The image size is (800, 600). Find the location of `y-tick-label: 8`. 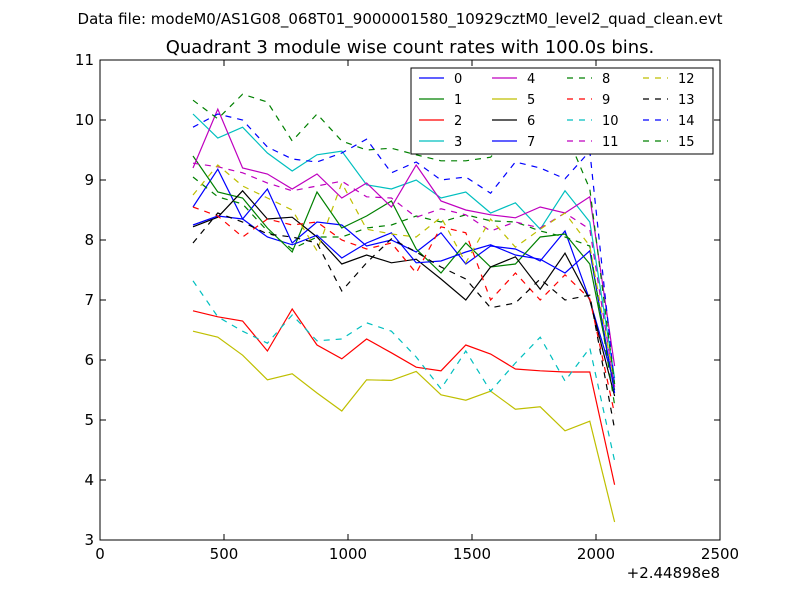

y-tick-label: 8 is located at coordinates (89, 240).